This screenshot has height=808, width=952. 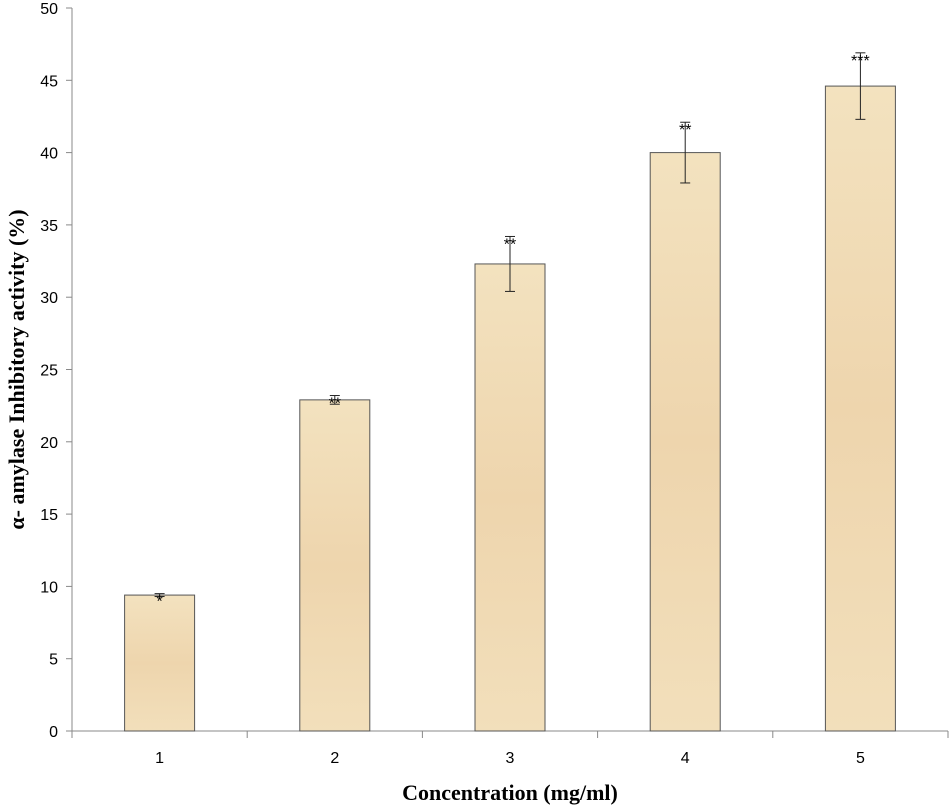 I want to click on y-tick-label: 40, so click(x=49, y=154).